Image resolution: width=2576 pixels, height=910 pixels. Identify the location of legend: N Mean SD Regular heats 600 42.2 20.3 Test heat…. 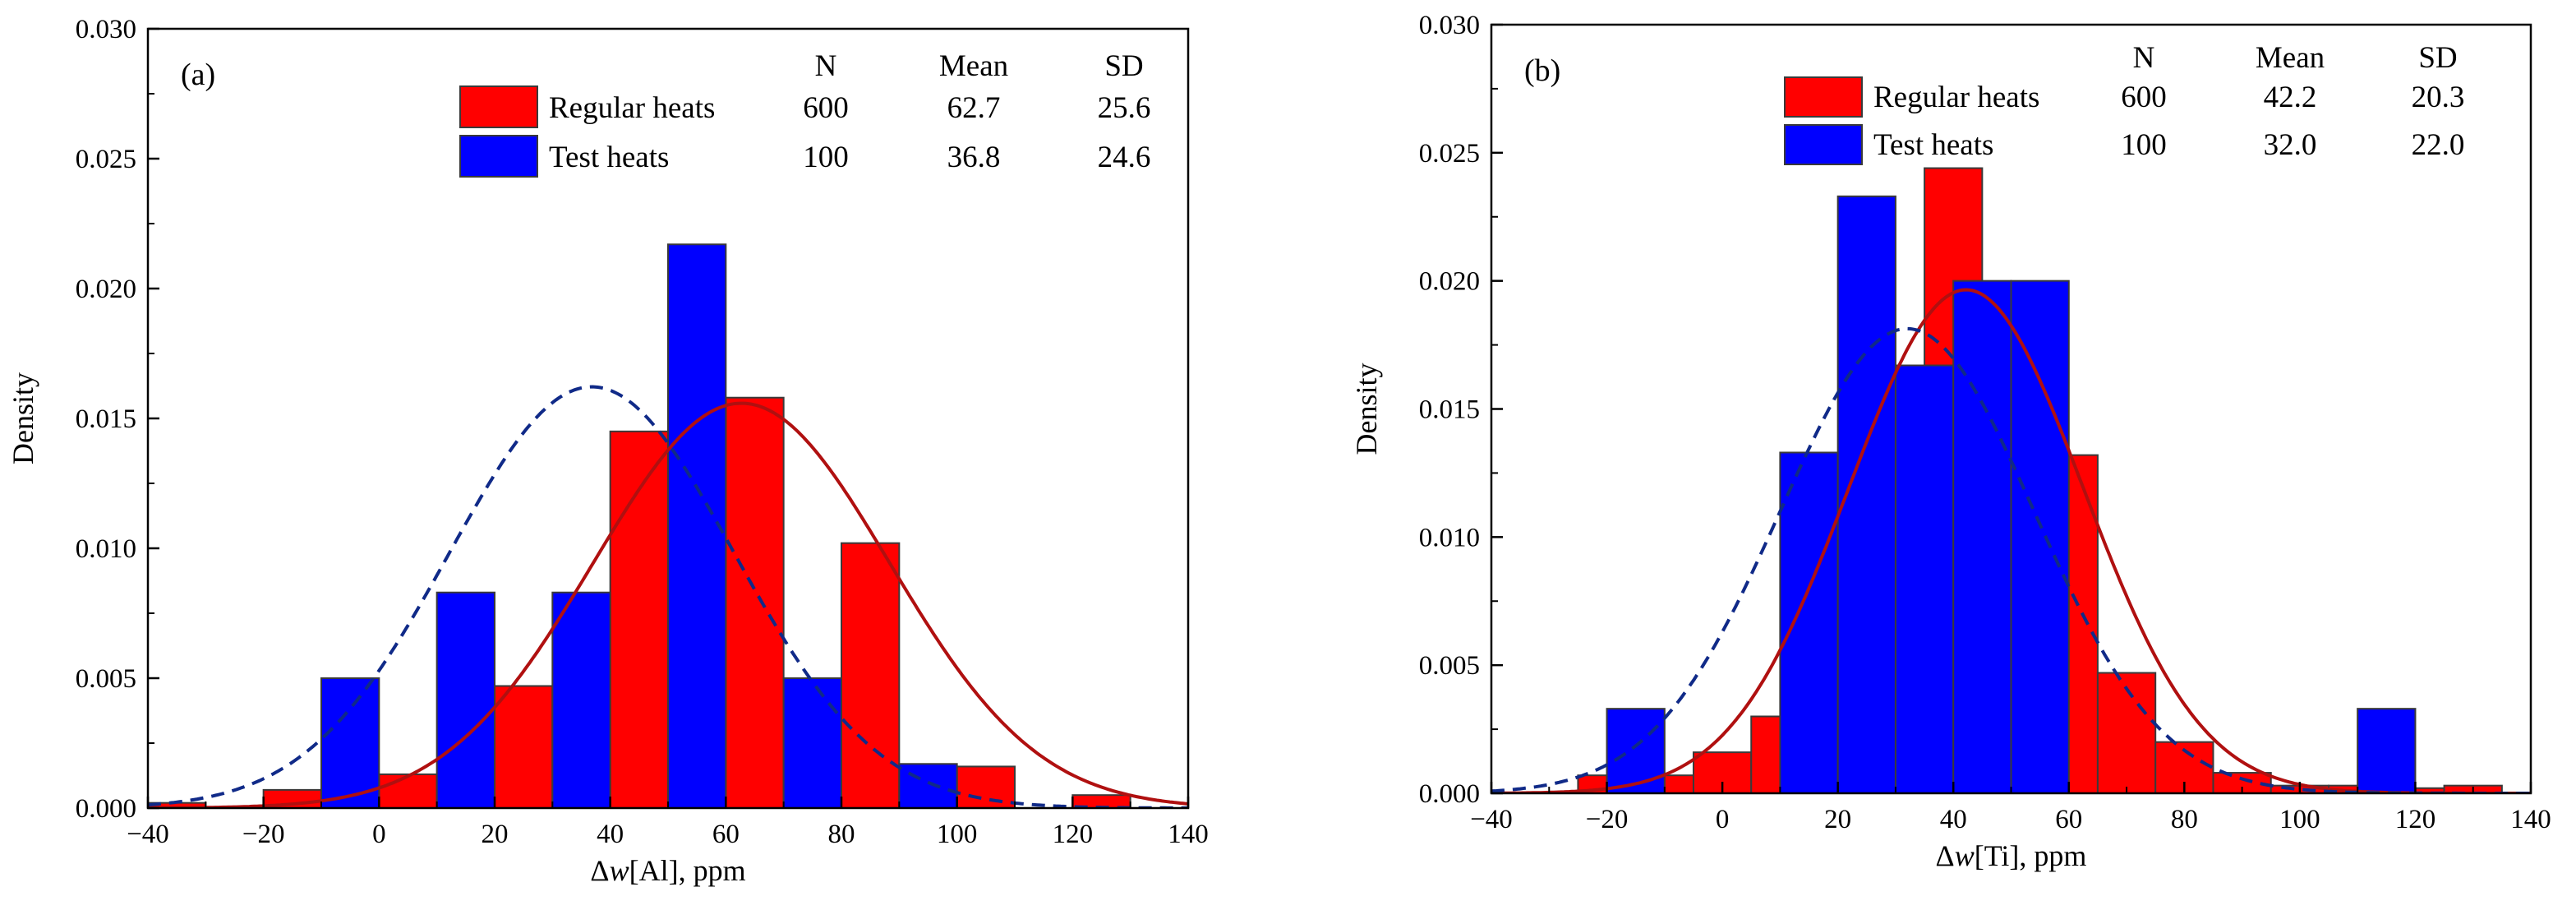
(2124, 103).